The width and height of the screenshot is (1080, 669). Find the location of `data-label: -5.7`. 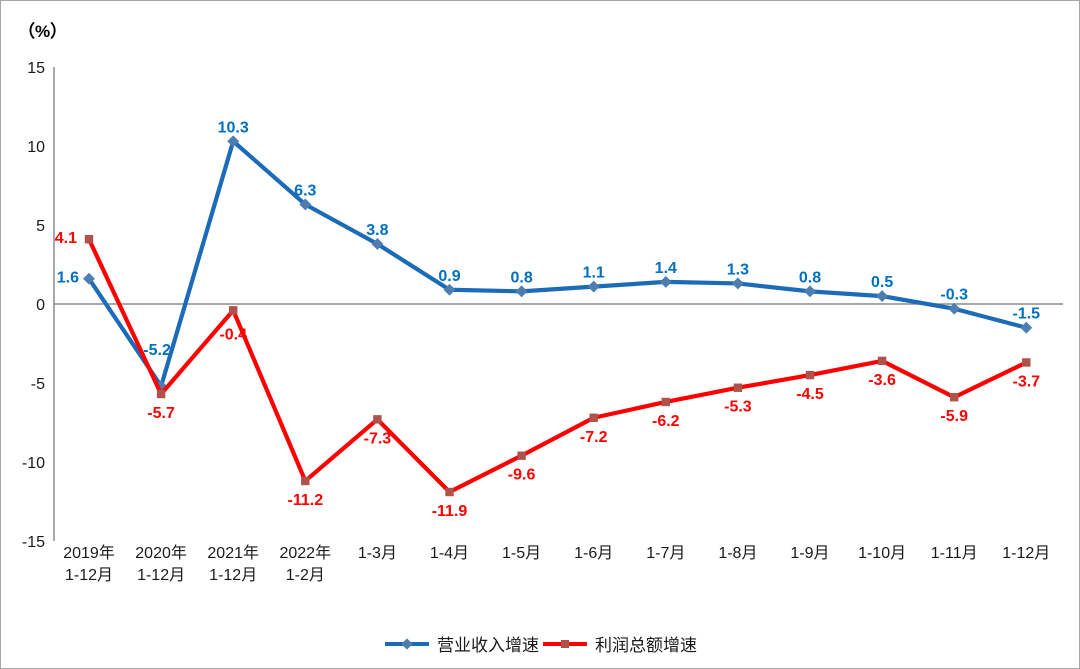

data-label: -5.7 is located at coordinates (161, 413).